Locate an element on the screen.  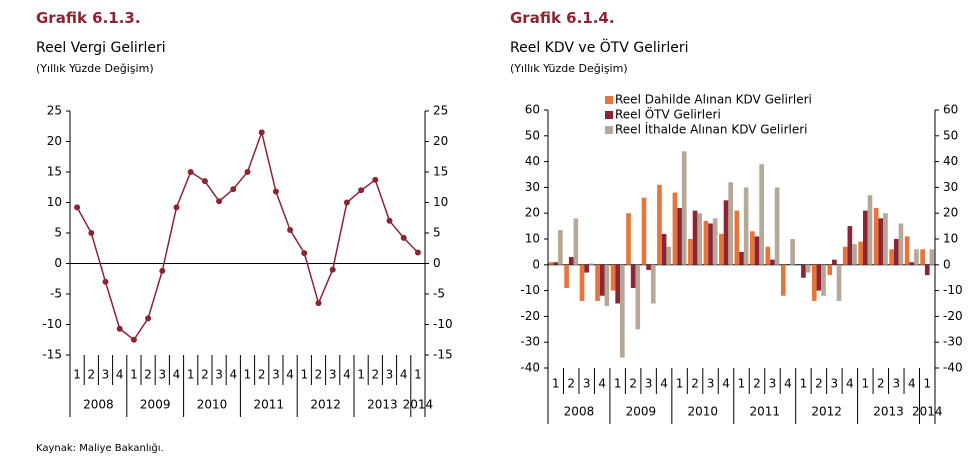
y-tick-label: 40 is located at coordinates (532, 161).